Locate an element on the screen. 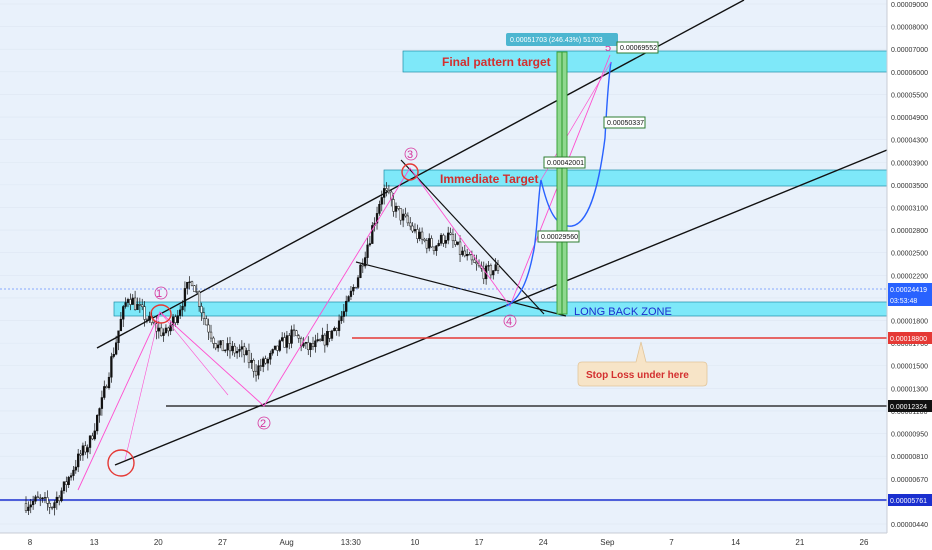  x-tick-labels: 8 13 20 27 Aug 13:30 10 17 24 Sep 7 14 21 26 is located at coordinates (448, 542).